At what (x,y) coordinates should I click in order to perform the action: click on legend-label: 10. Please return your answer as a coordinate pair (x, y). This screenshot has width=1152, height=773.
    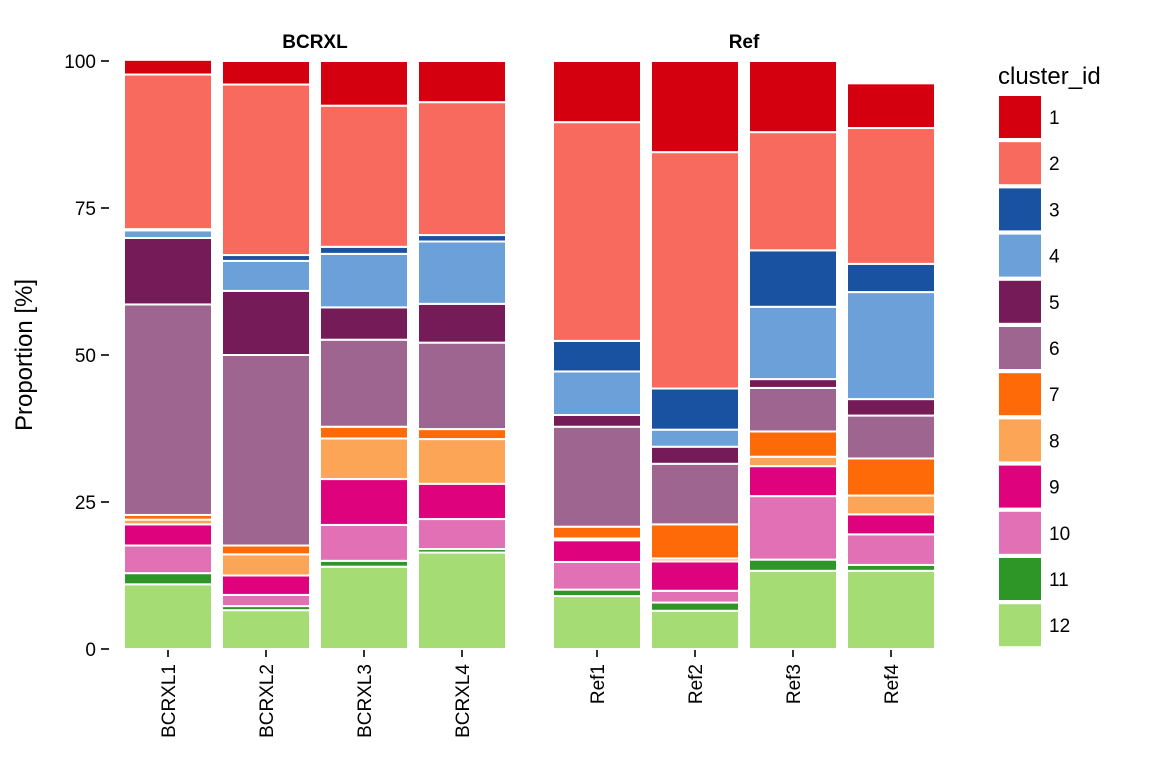
    Looking at the image, I should click on (1059, 534).